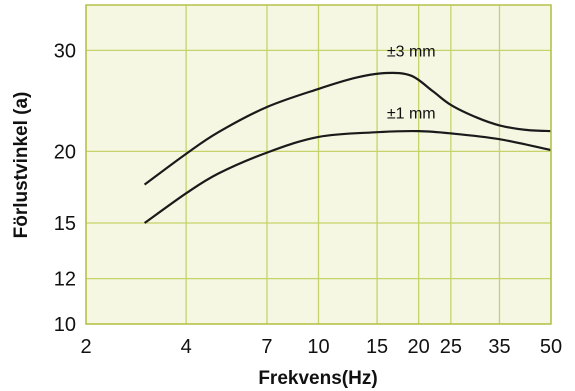  I want to click on y-tick-labels: 10 12 15 20 30, so click(65, 188).